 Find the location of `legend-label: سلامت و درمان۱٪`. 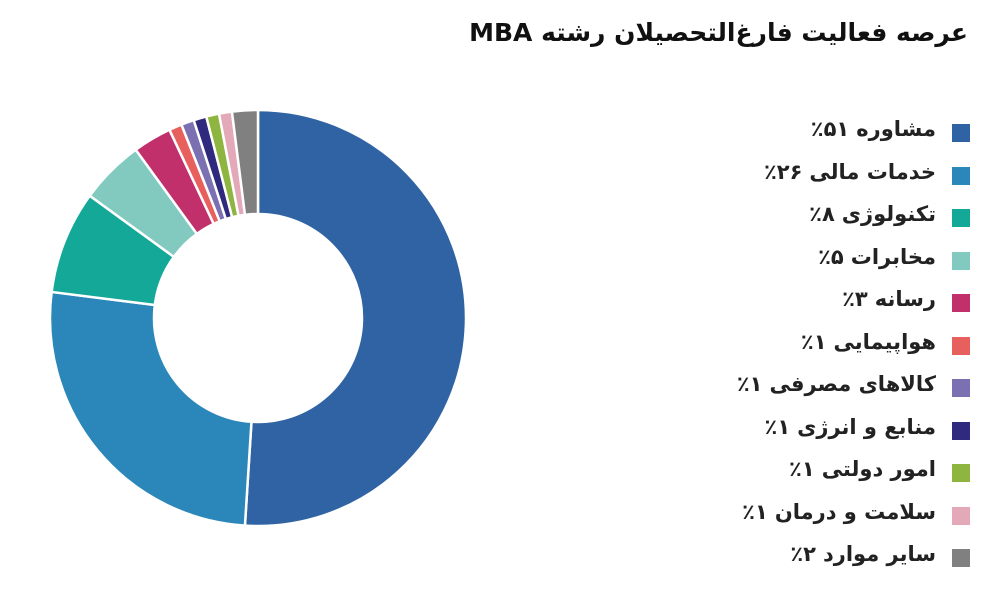

legend-label: سلامت و درمان۱٪ is located at coordinates (839, 512).